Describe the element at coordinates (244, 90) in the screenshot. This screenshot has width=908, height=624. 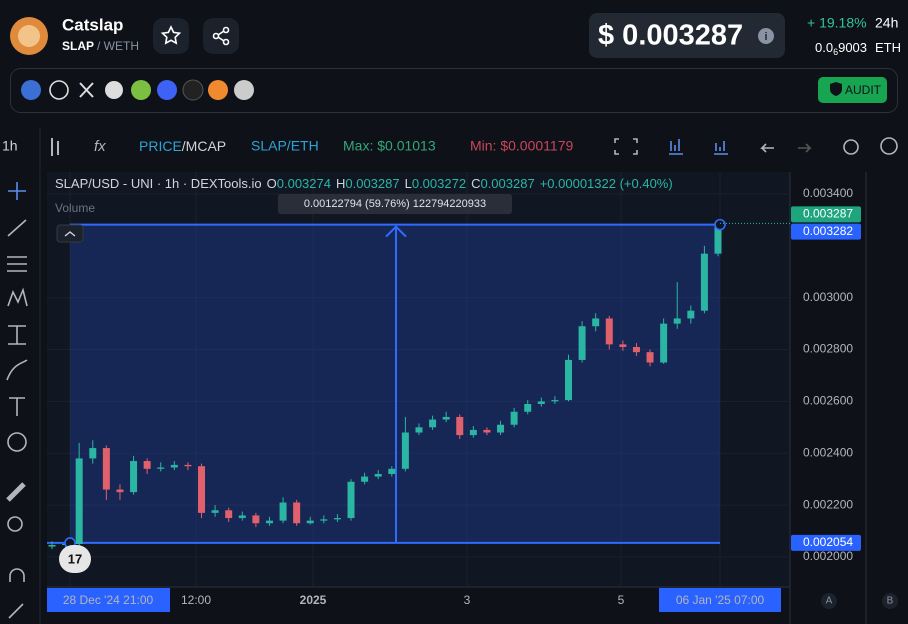
I see `more-link` at that location.